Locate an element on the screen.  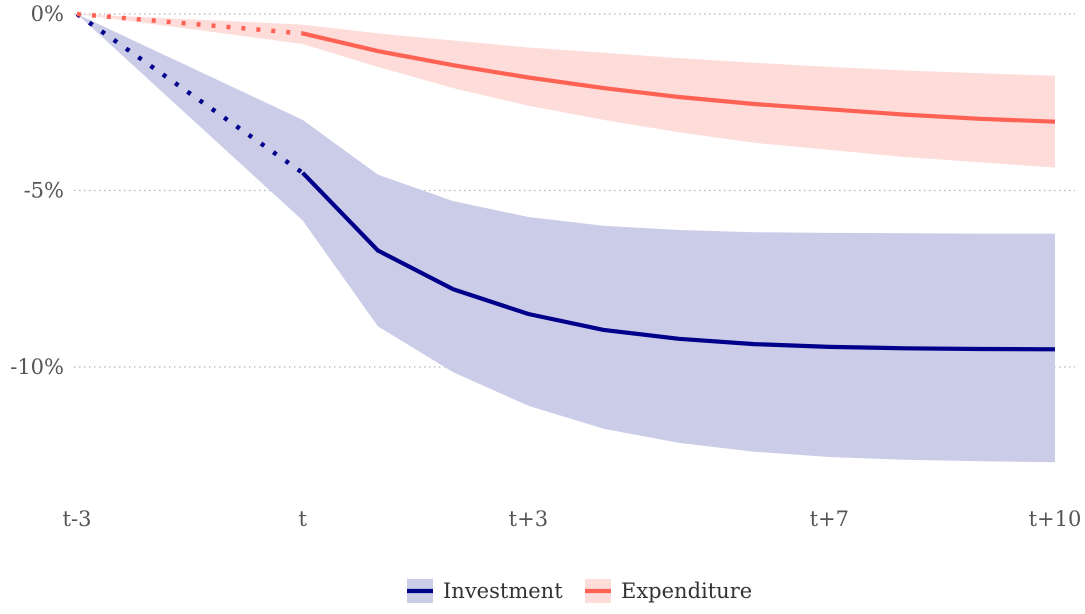
legend-item-expenditure: Expenditure is located at coordinates (668, 591).